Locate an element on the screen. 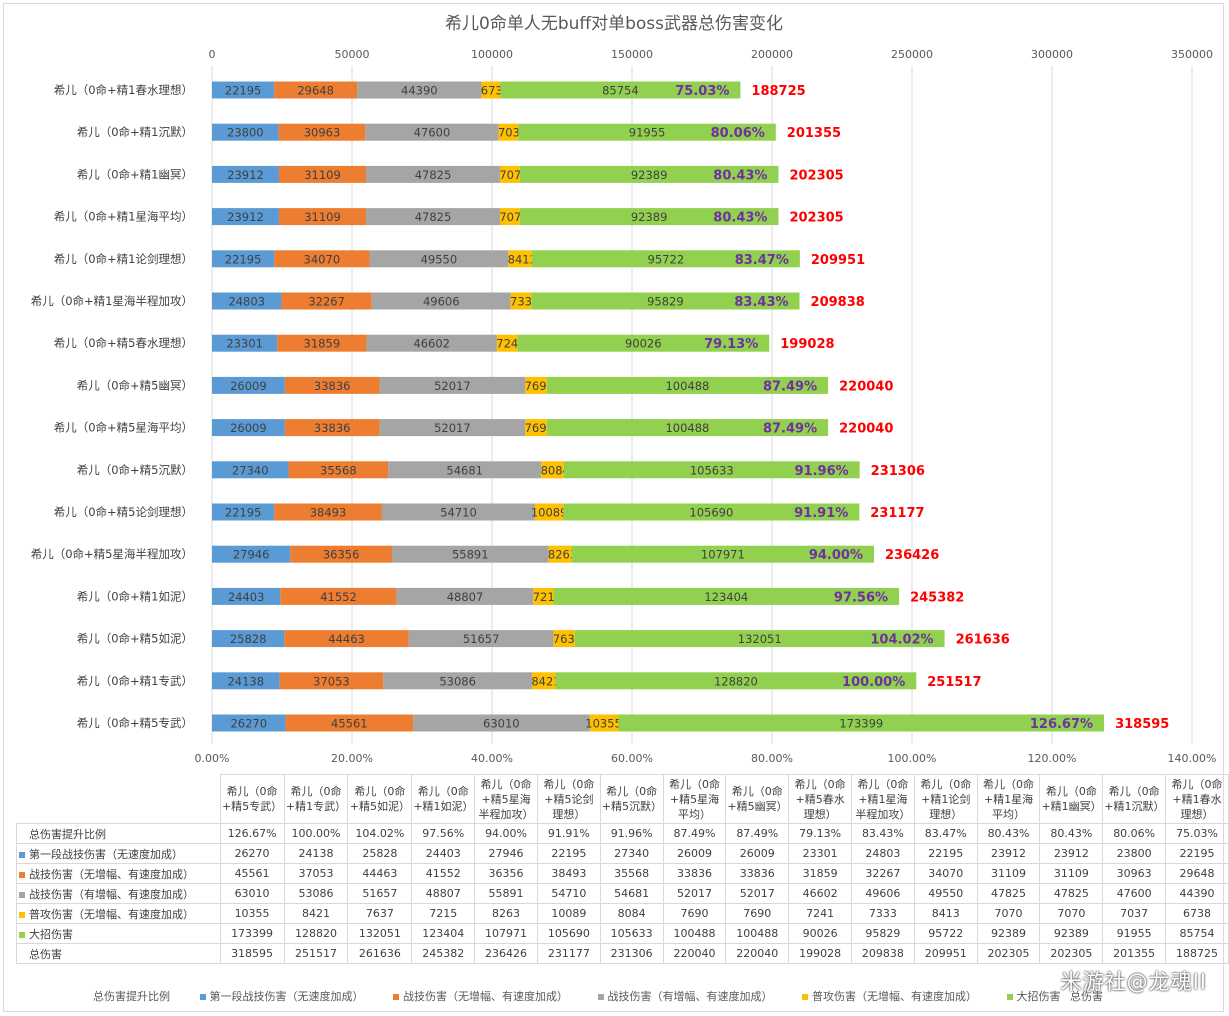 The width and height of the screenshot is (1229, 1016). table-cell: 54681 is located at coordinates (631, 893).